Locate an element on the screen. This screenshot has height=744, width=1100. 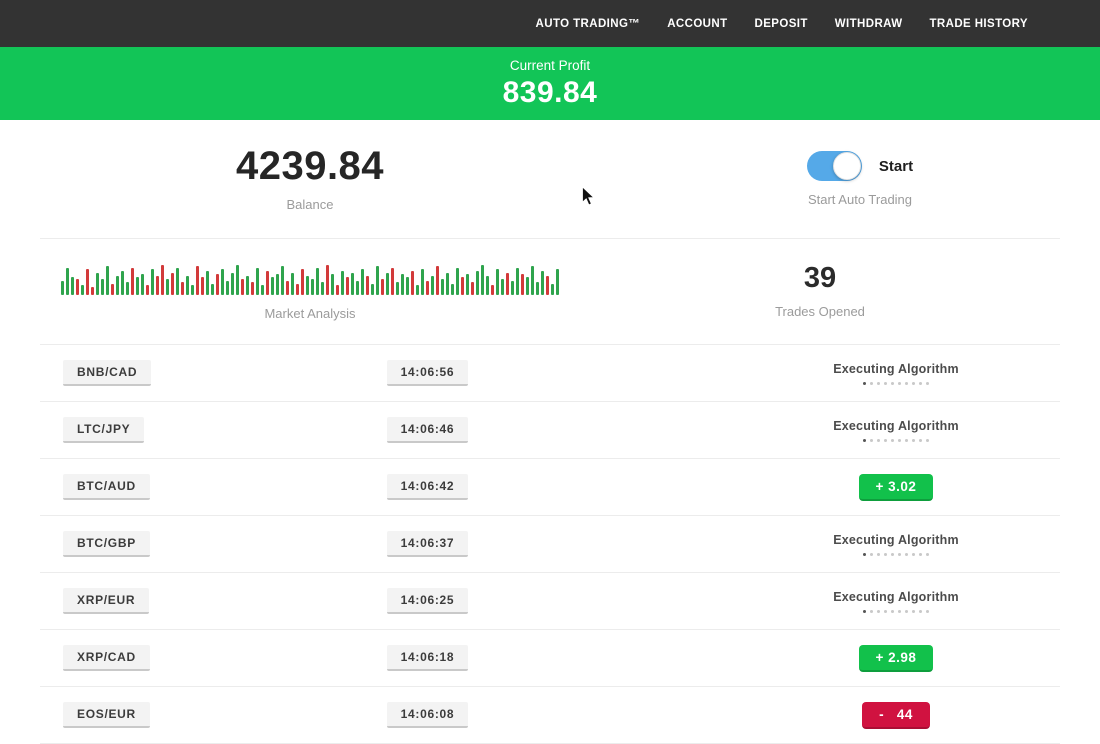
nav-item-auto-trading: AUTO TRADING™ is located at coordinates (588, 23).